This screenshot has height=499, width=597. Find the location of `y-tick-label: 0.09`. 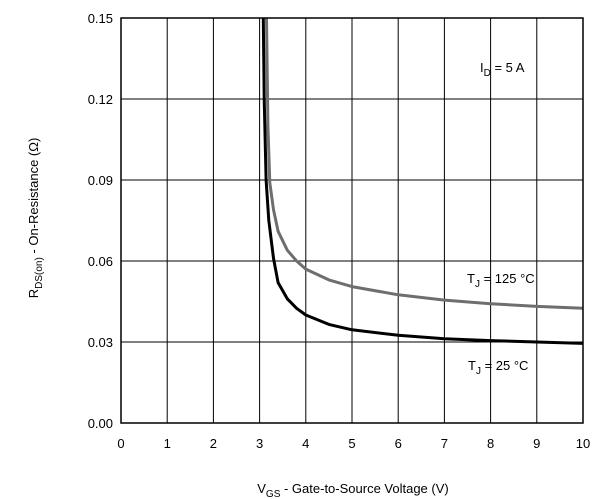

y-tick-label: 0.09 is located at coordinates (100, 180).